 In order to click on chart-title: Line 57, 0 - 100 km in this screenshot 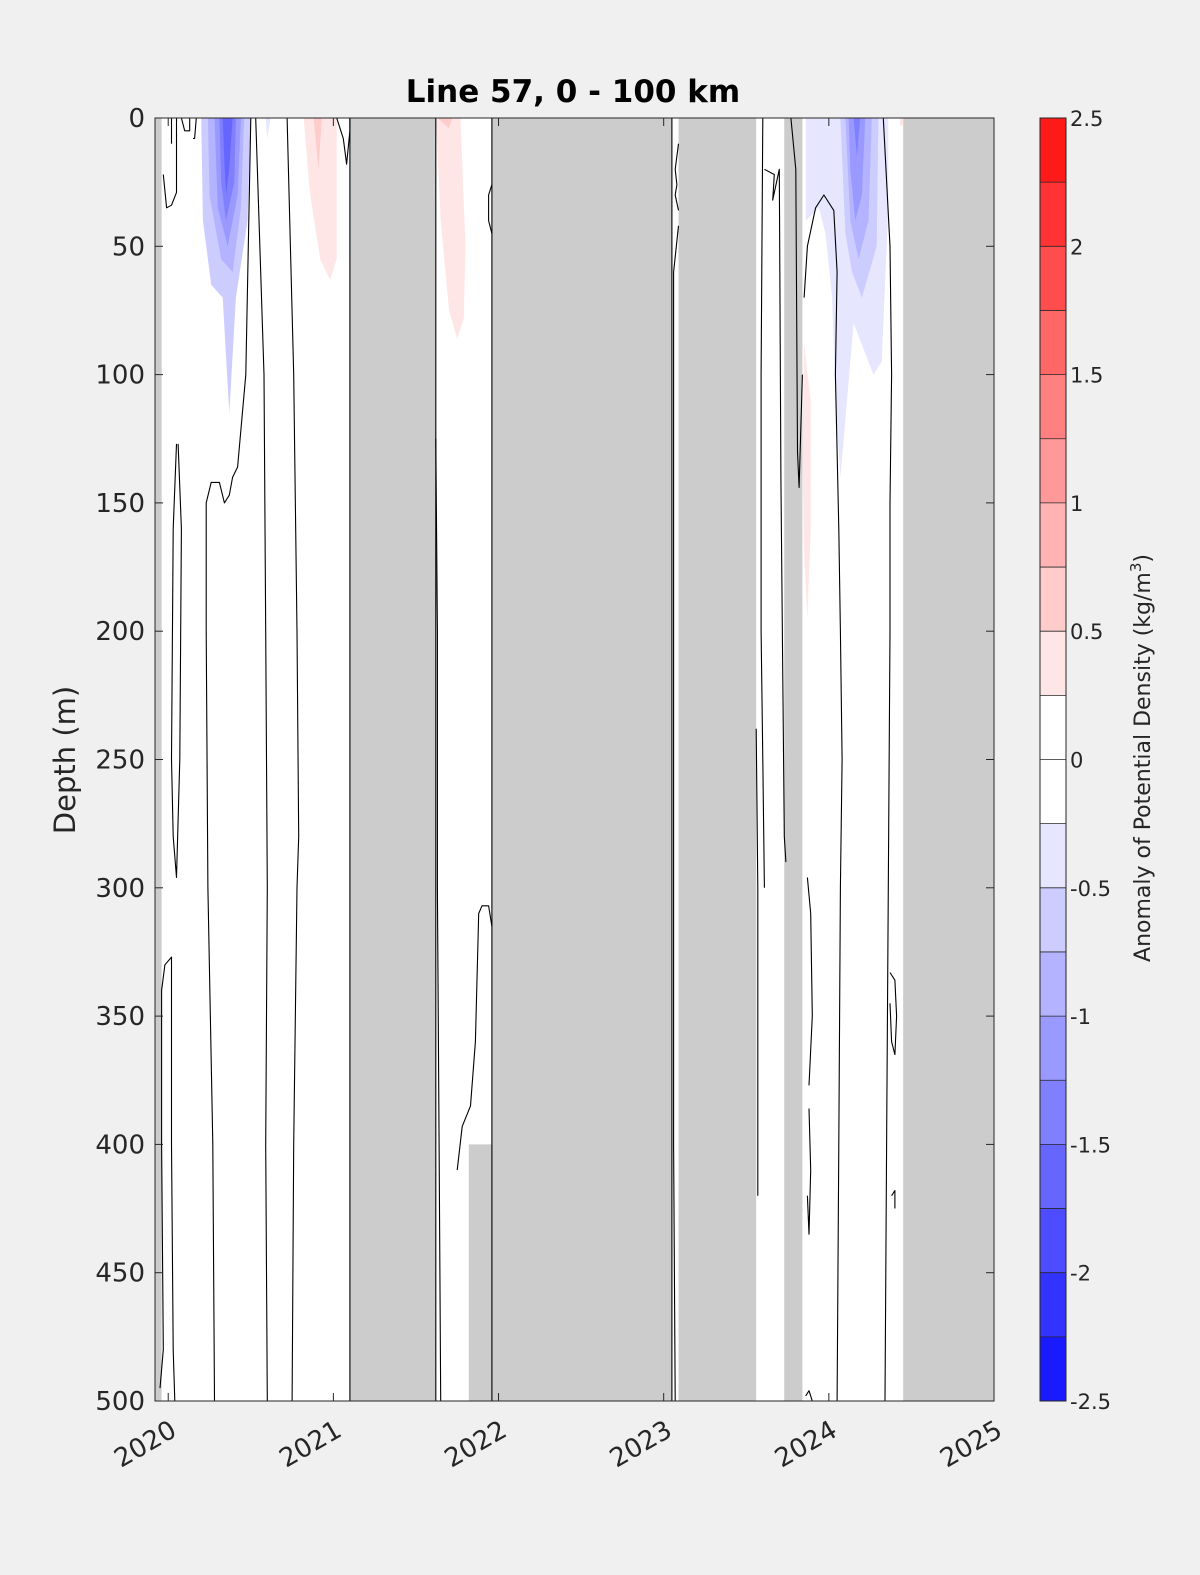, I will do `click(573, 92)`.